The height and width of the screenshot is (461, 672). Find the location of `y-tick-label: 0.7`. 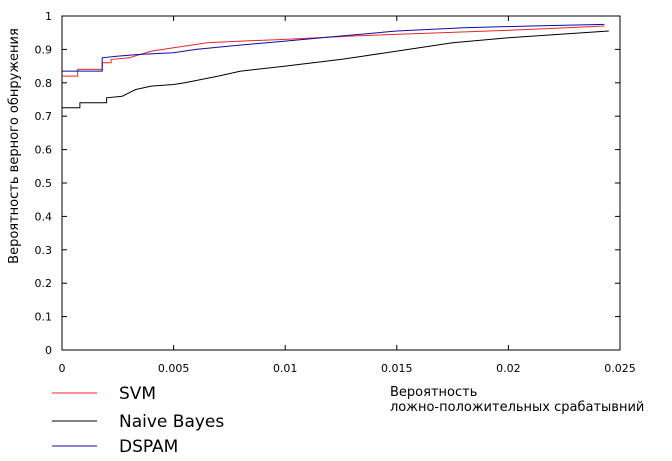

y-tick-label: 0.7 is located at coordinates (44, 116).